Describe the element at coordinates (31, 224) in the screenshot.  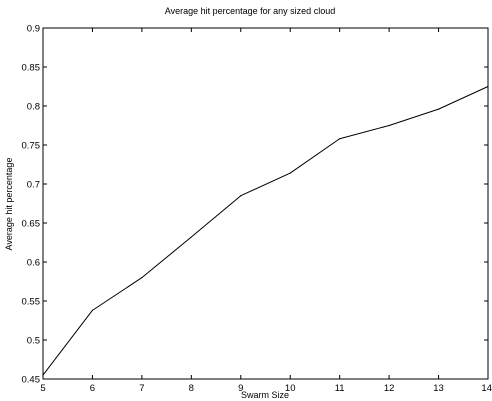
I see `y-tick-label: 0.65` at that location.